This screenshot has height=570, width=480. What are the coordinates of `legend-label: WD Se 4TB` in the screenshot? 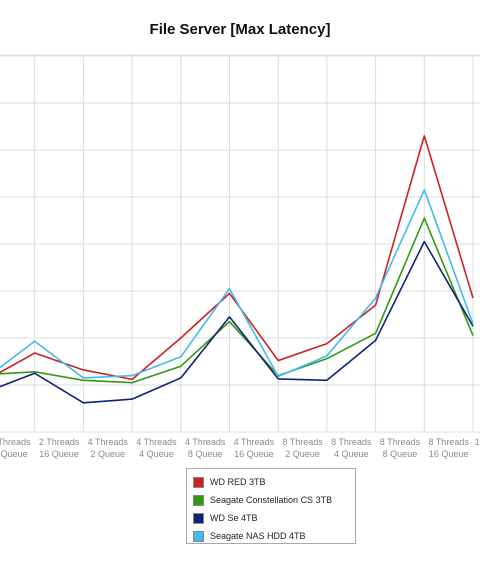 It's located at (234, 518).